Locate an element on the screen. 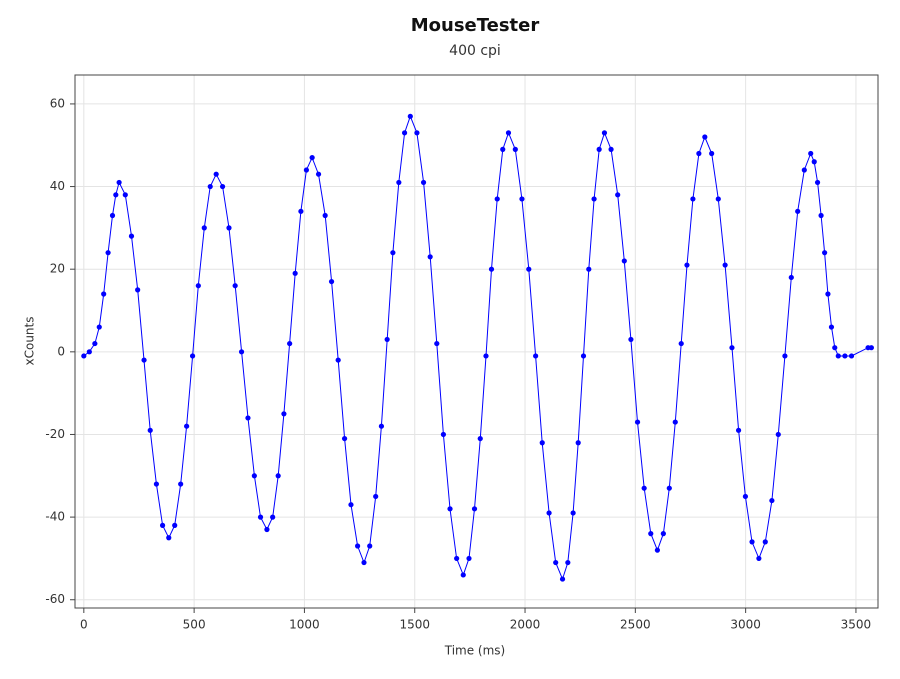  x-tick-label: 1500 is located at coordinates (414, 625).